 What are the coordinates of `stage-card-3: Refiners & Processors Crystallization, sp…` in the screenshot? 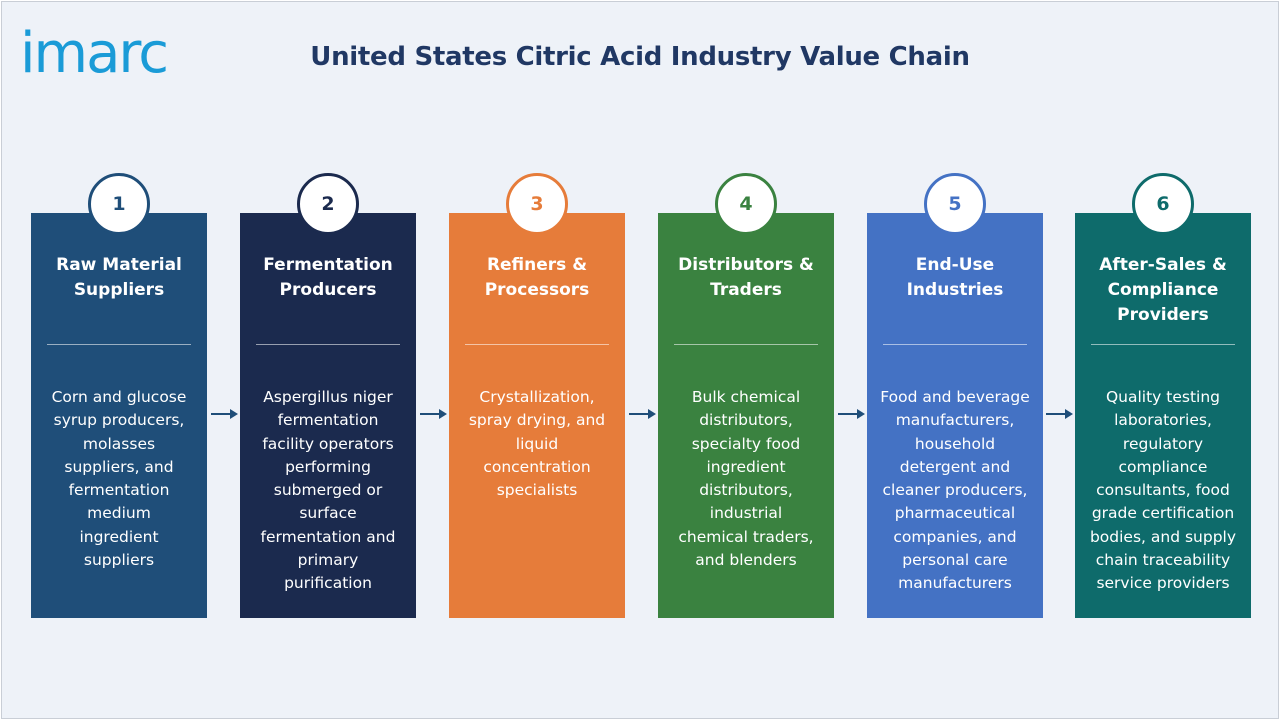 It's located at (537, 415).